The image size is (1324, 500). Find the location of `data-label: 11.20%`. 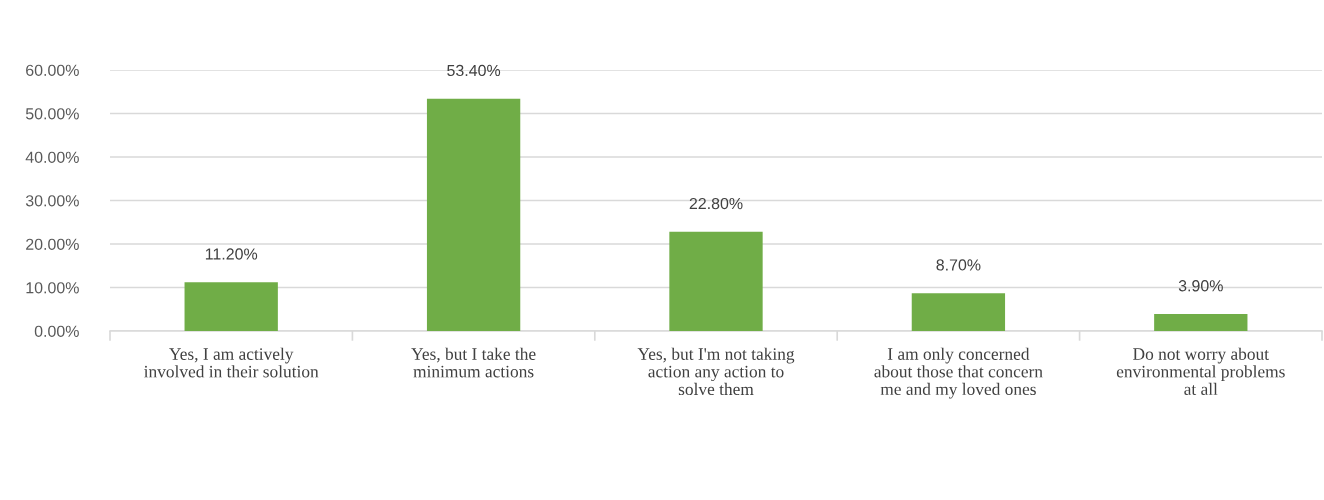

data-label: 11.20% is located at coordinates (231, 254).